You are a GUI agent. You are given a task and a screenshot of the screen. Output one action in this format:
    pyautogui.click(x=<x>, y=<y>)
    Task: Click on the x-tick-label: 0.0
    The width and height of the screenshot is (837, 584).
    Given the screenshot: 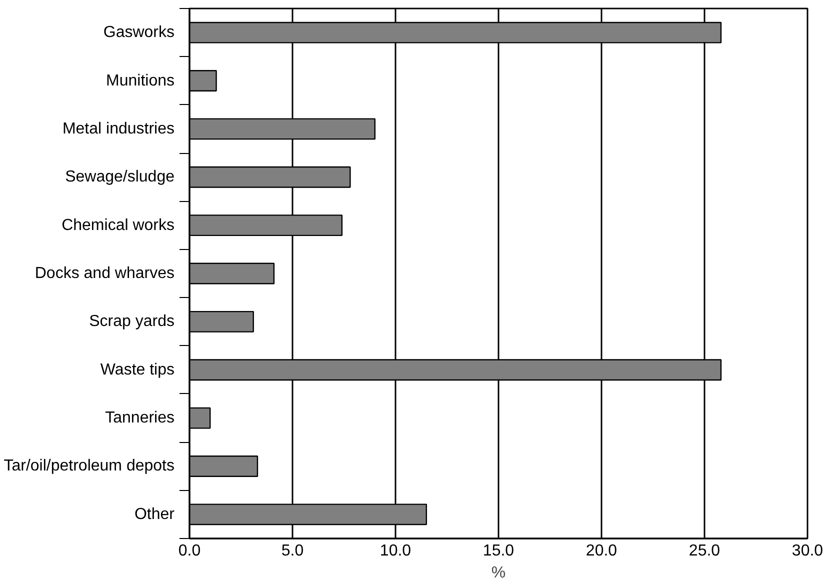 What is the action you would take?
    pyautogui.click(x=189, y=551)
    